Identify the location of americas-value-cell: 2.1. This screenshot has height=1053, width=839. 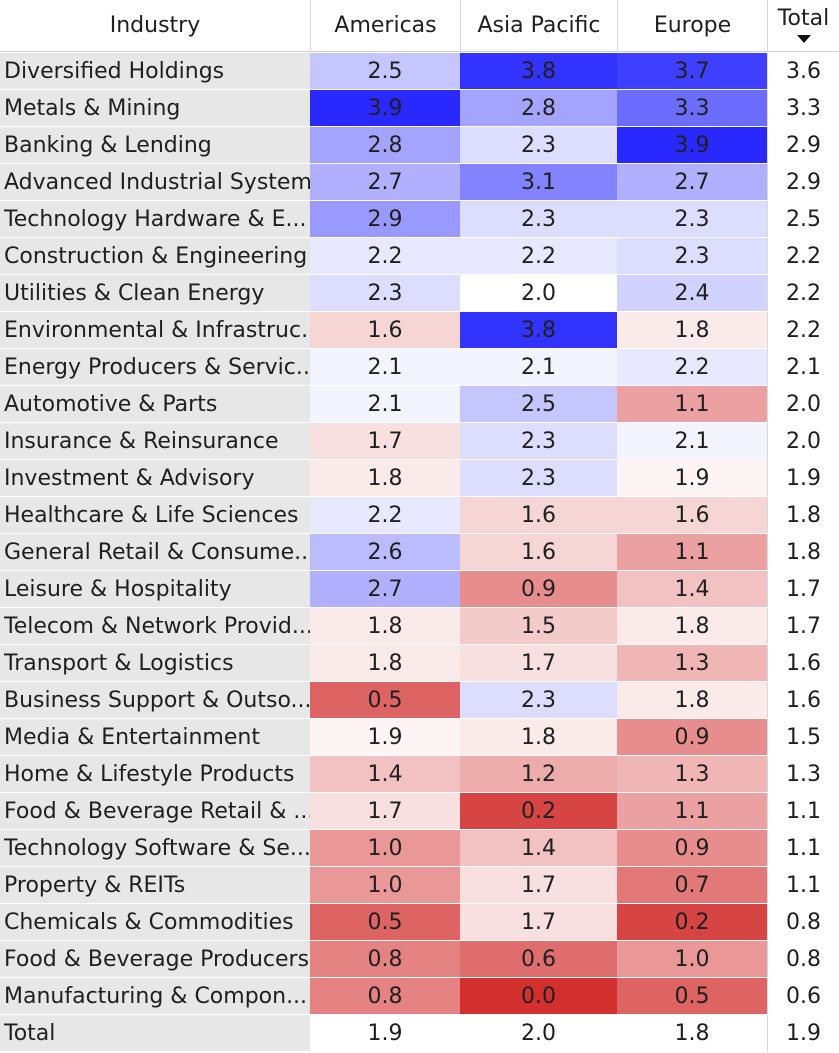
(385, 367).